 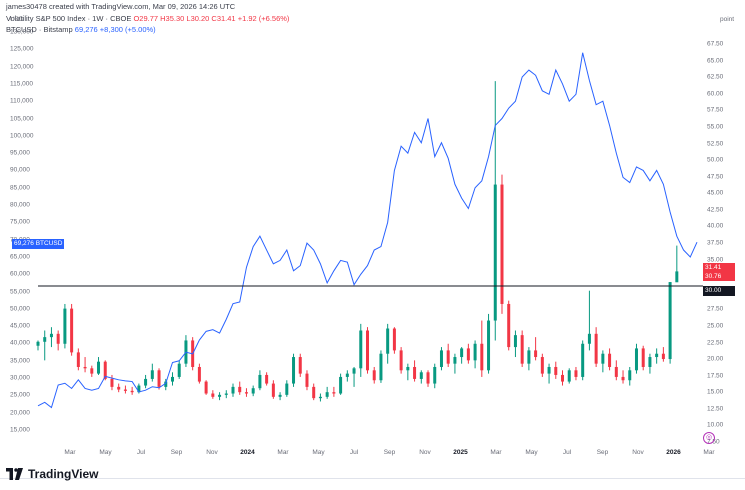 I want to click on level-line-badge: 30.00, so click(x=719, y=291).